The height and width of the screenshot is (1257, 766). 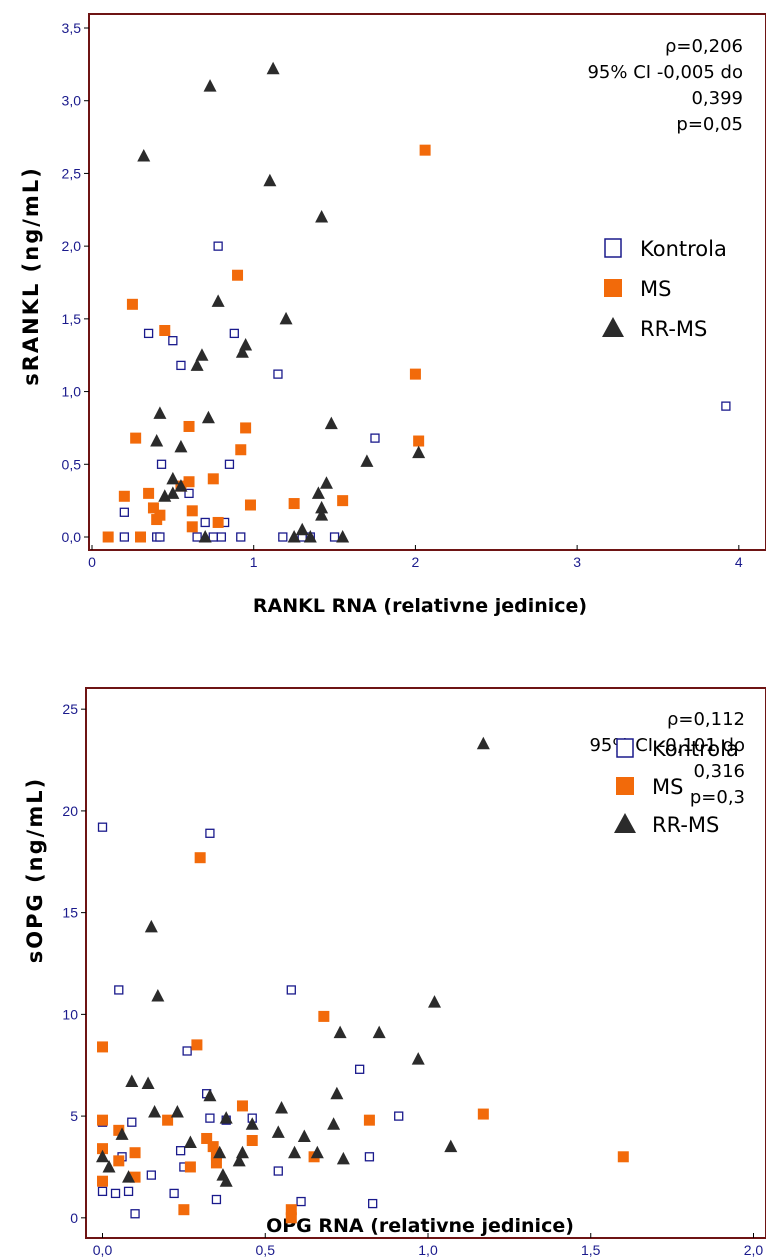 I want to click on stats-annotation-line: 0,316, so click(x=719, y=771).